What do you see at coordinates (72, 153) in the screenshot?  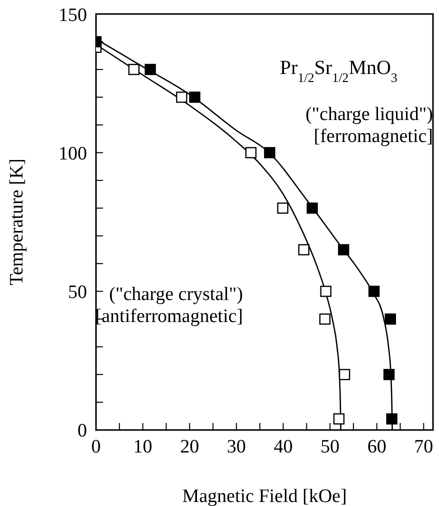 I see `y-tick-label: 100` at bounding box center [72, 153].